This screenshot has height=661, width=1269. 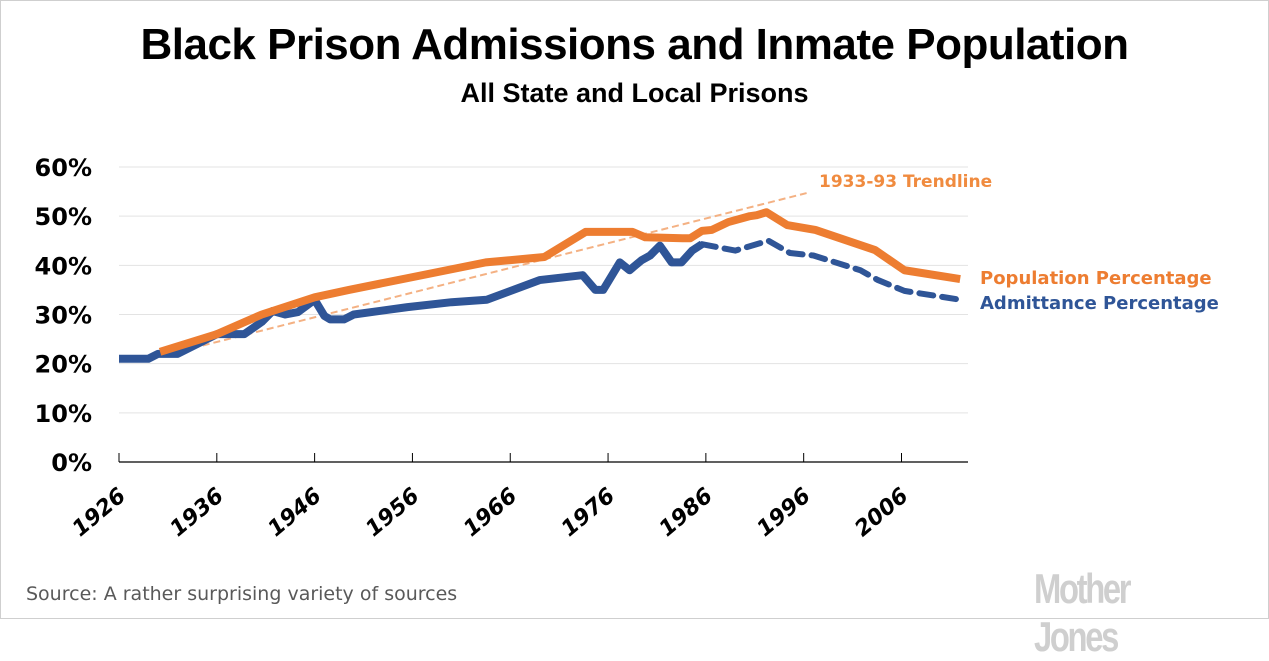 What do you see at coordinates (686, 512) in the screenshot?
I see `x-tick-label: 1986` at bounding box center [686, 512].